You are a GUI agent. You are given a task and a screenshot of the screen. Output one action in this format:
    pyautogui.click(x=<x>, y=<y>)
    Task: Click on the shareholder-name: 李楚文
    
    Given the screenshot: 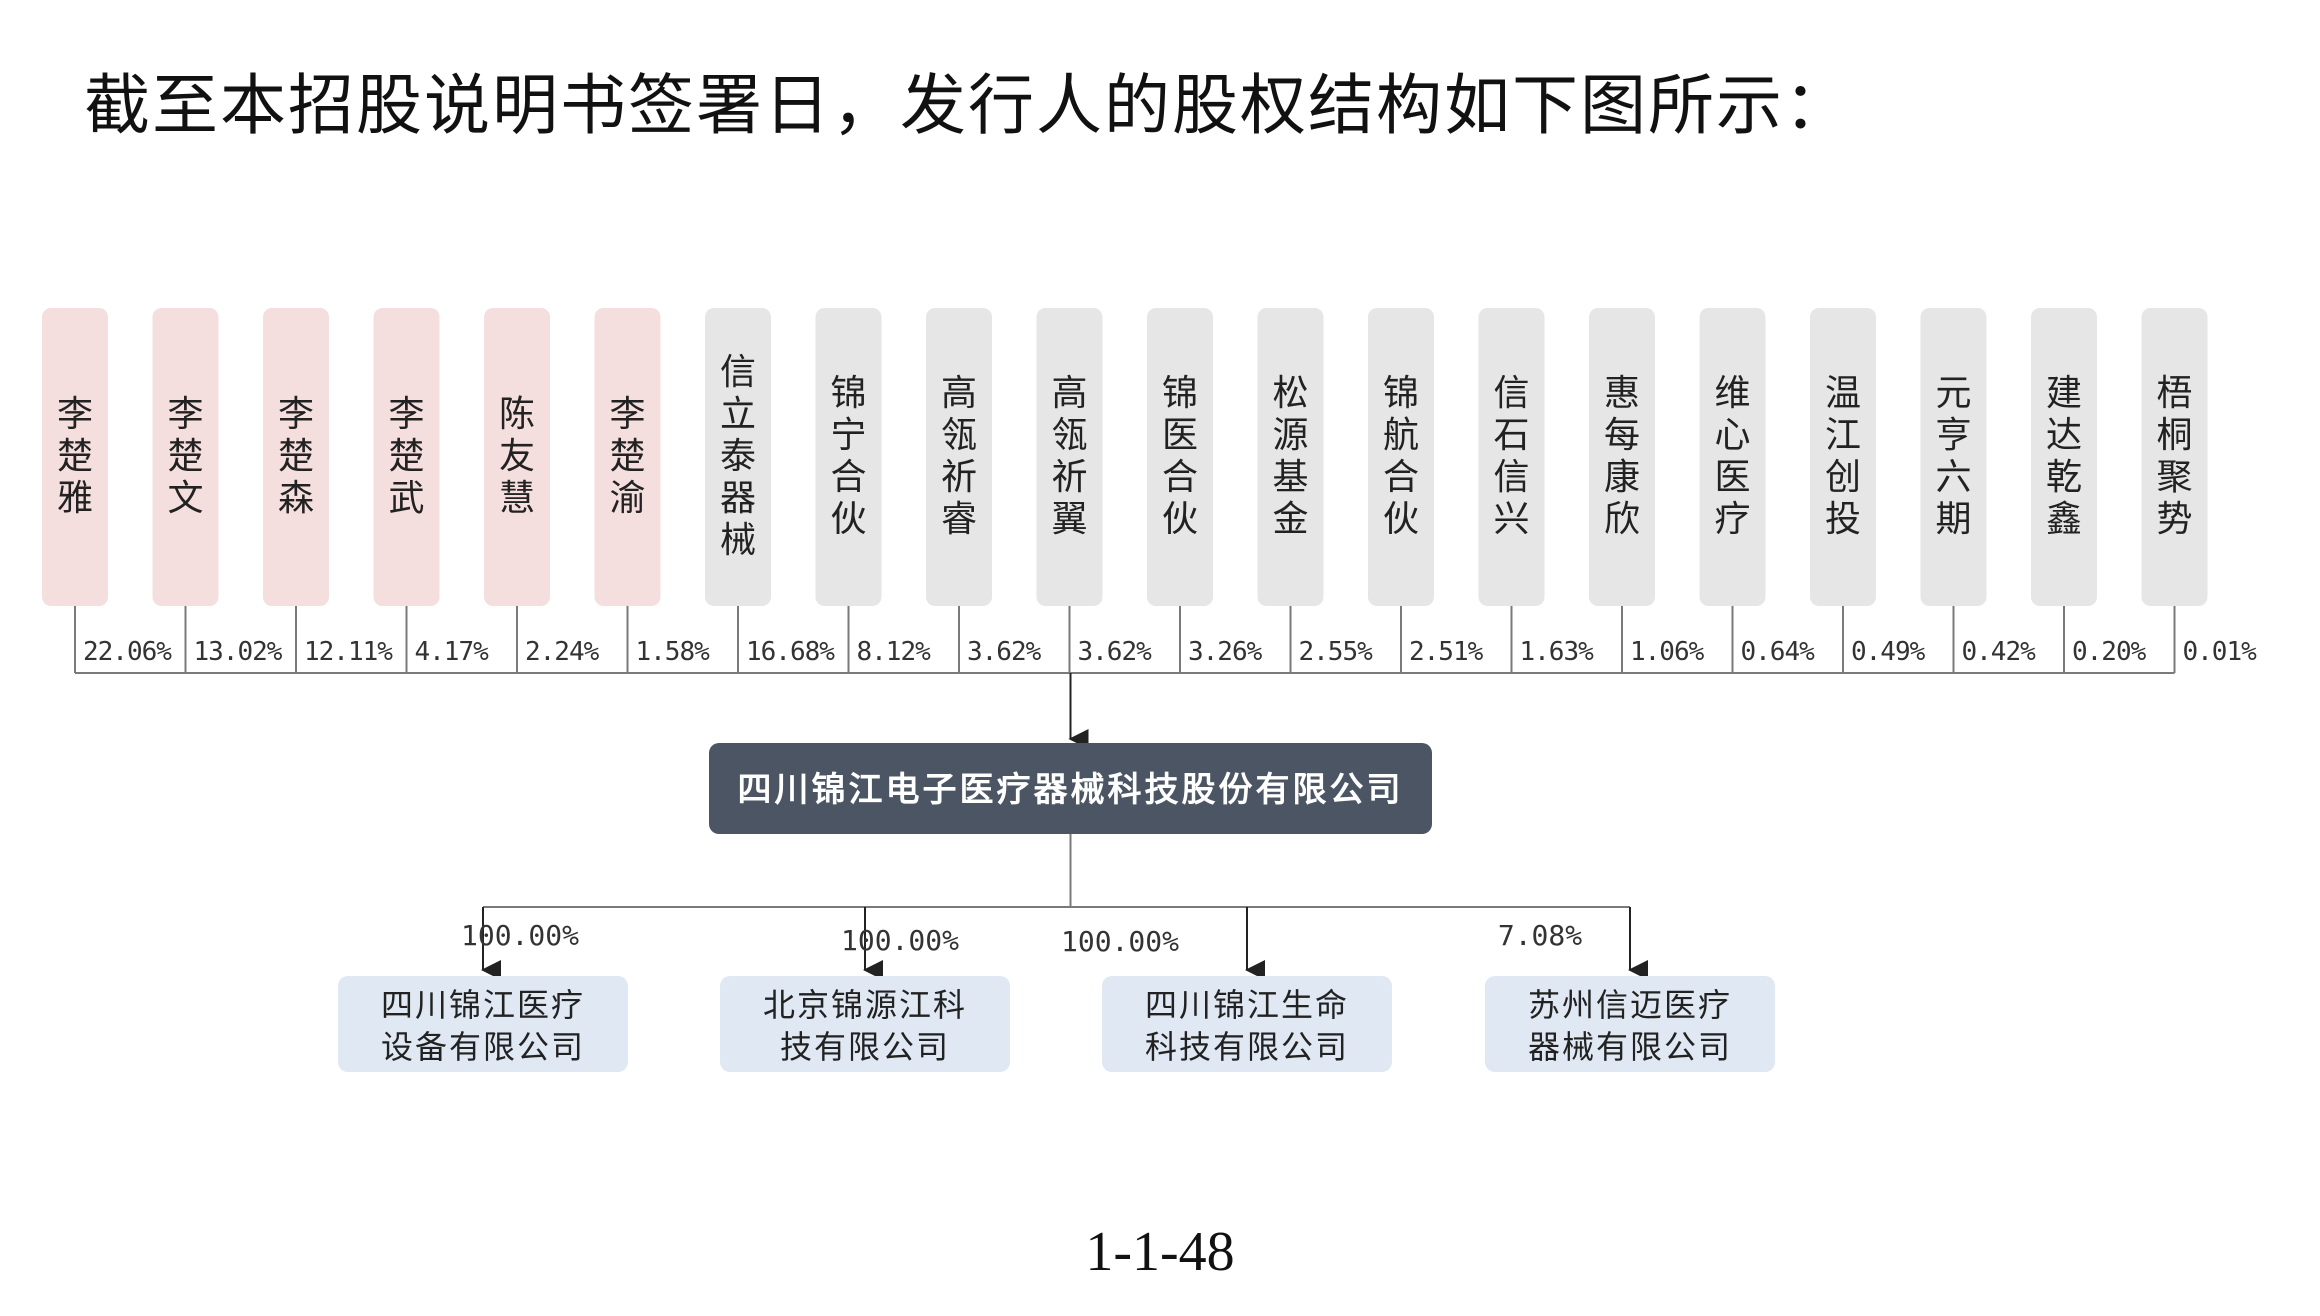 What is the action you would take?
    pyautogui.click(x=185, y=456)
    